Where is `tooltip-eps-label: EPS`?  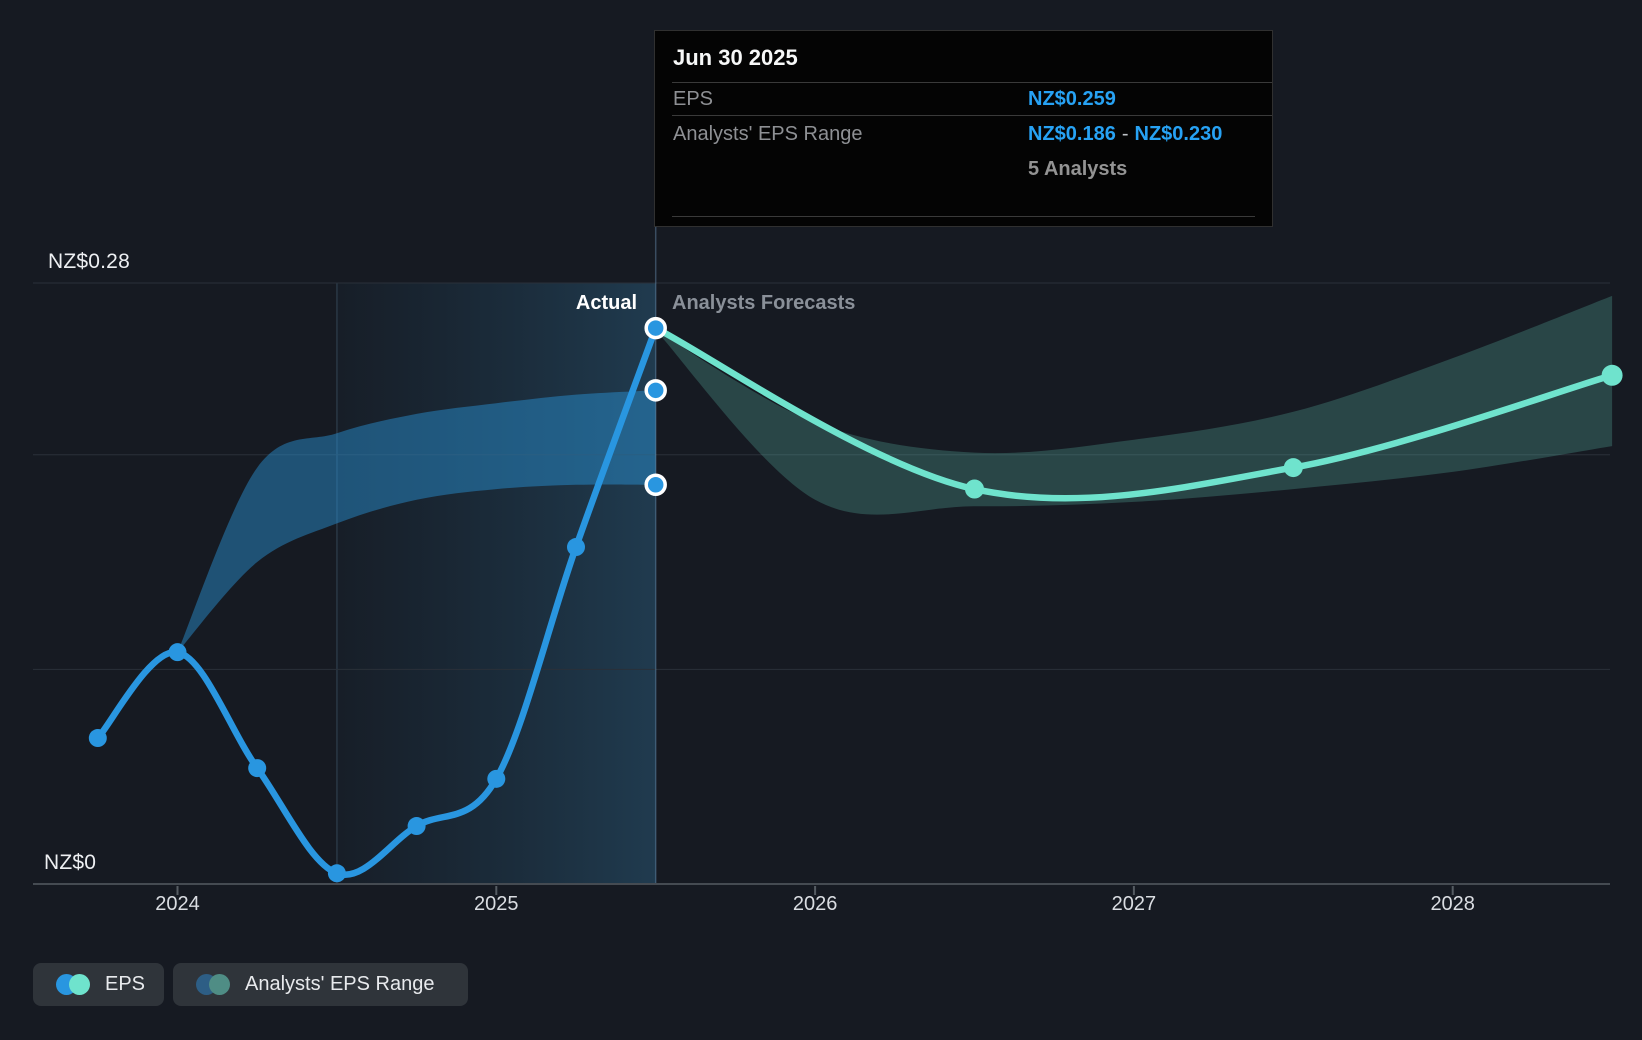 tooltip-eps-label: EPS is located at coordinates (693, 99).